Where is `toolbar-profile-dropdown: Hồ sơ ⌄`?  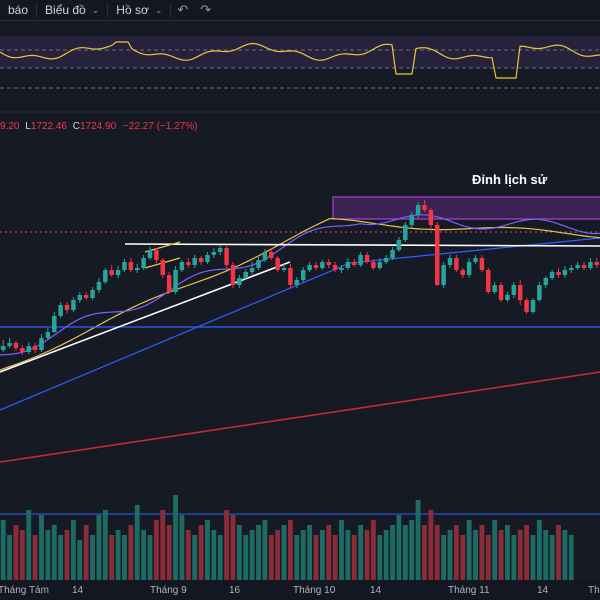
toolbar-profile-dropdown: Hồ sơ ⌄ is located at coordinates (139, 10).